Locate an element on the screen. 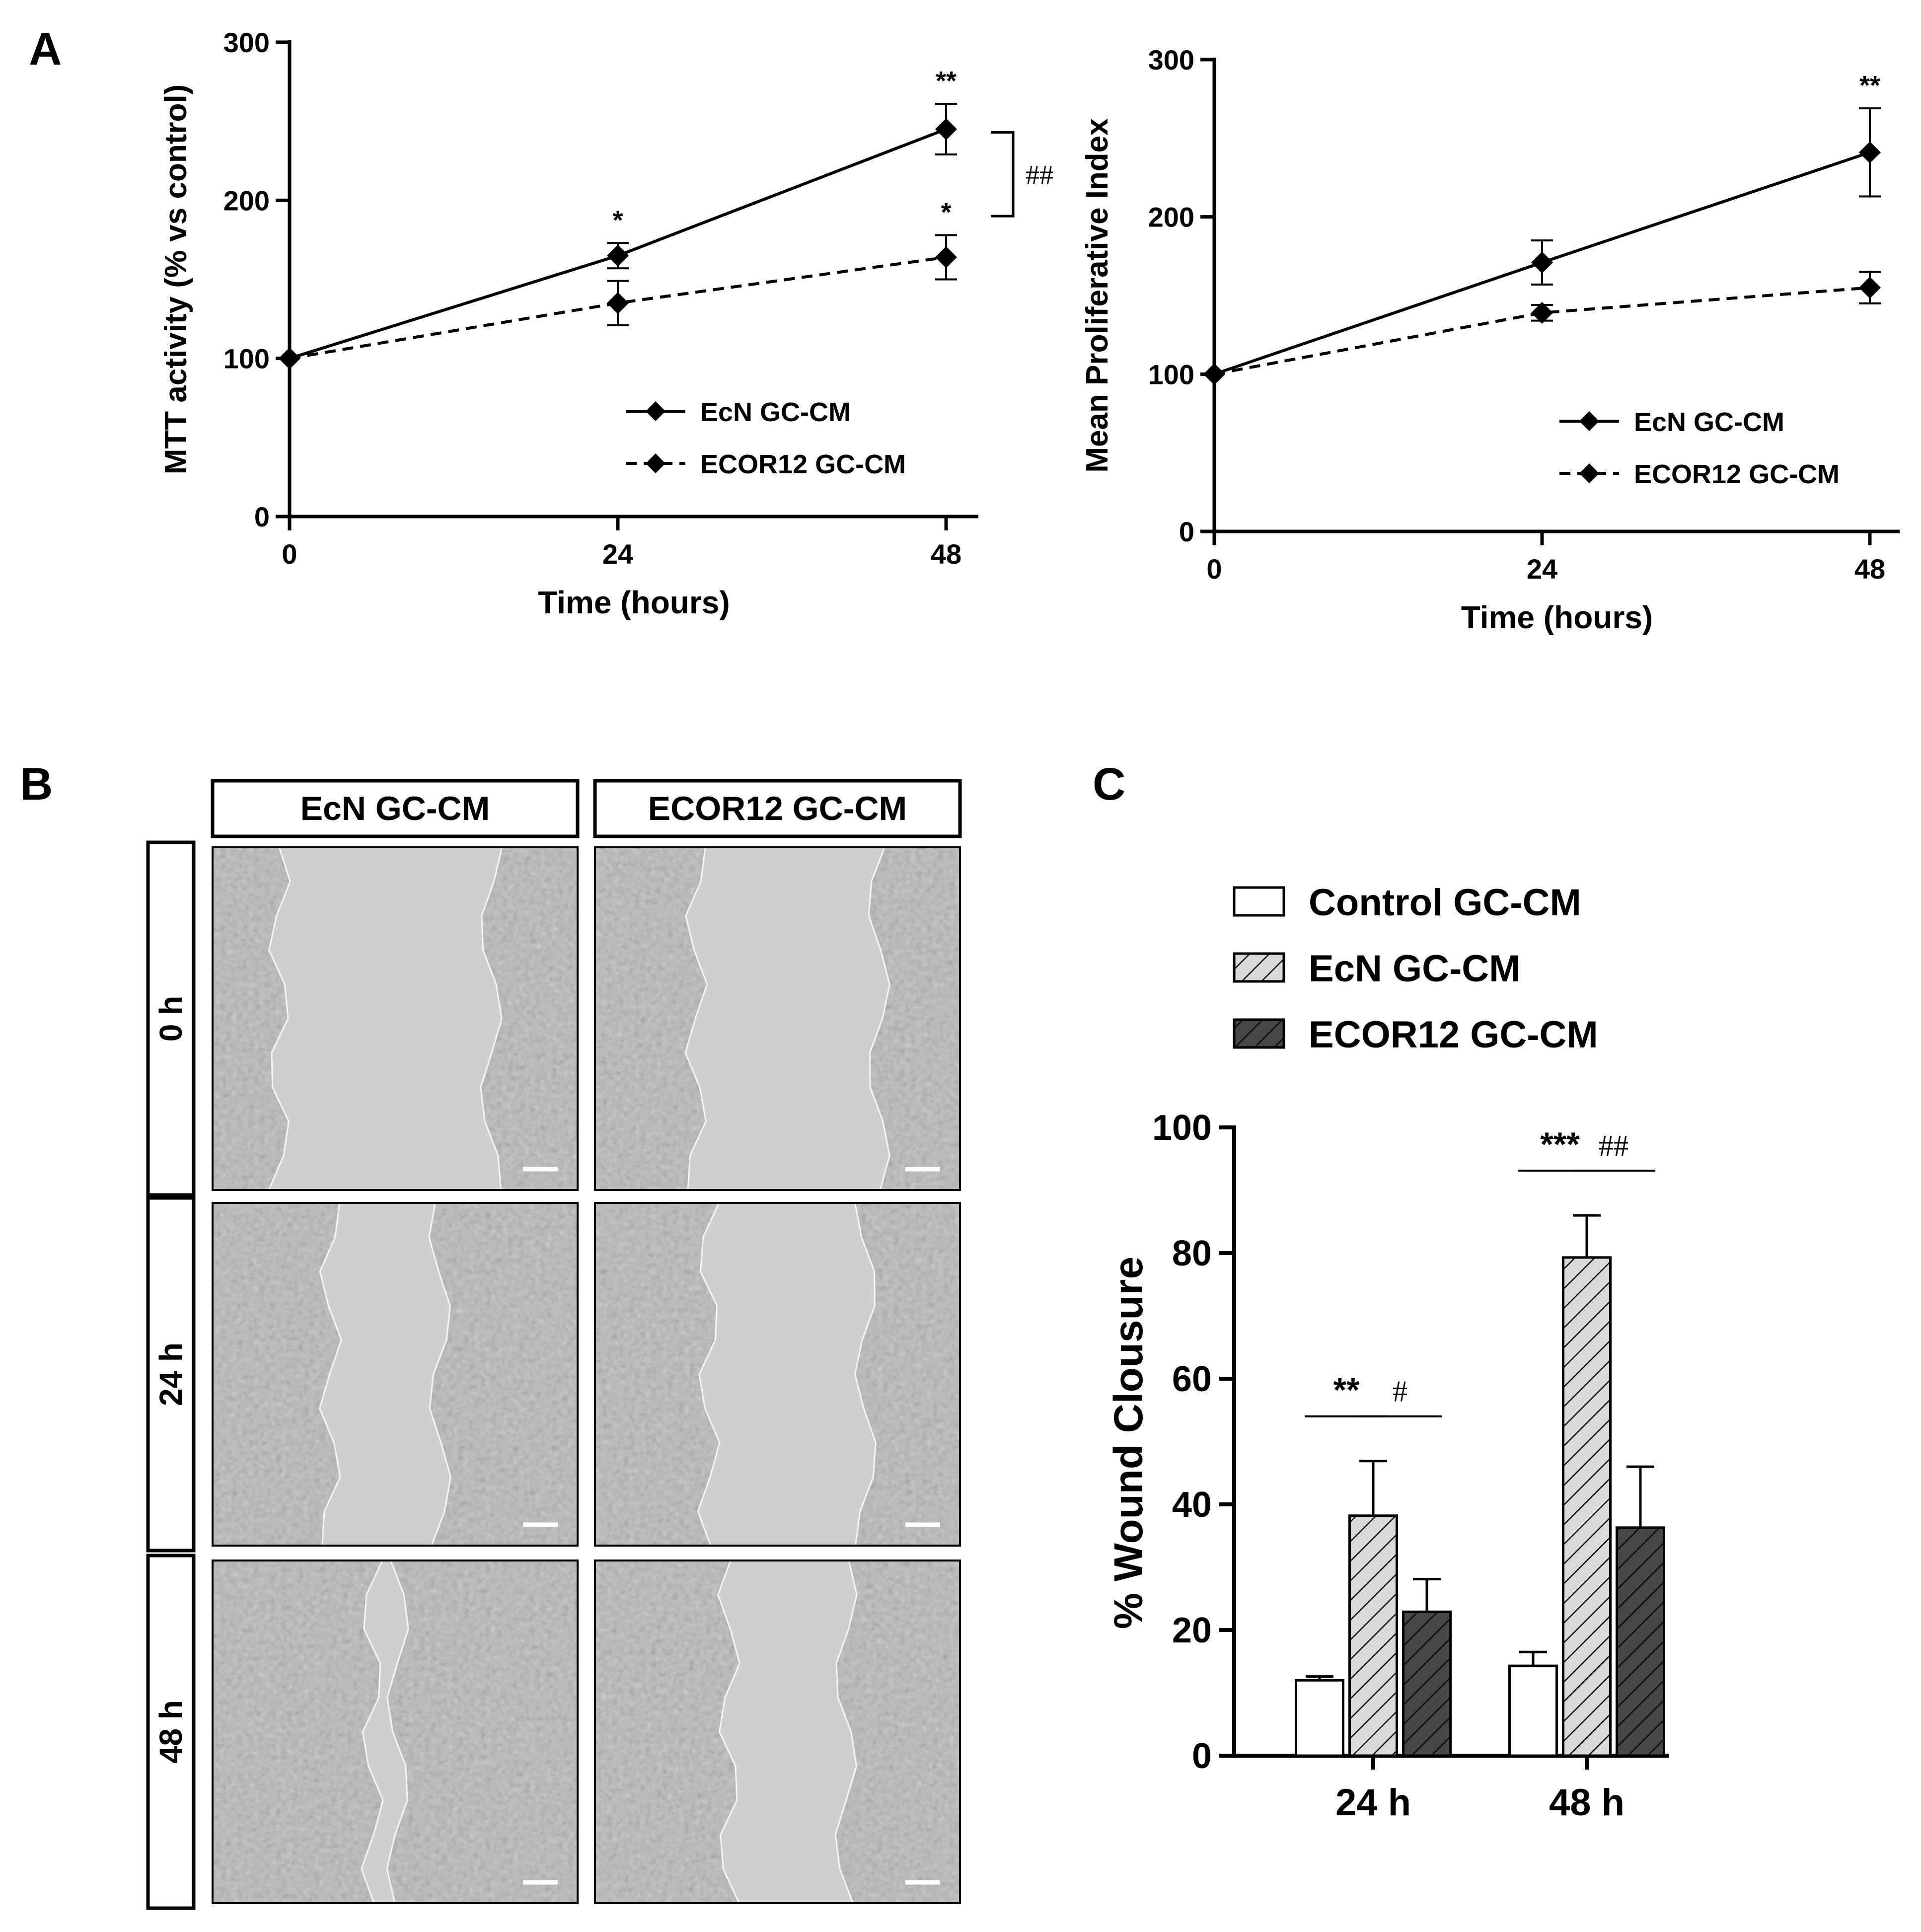 The width and height of the screenshot is (1921, 1932). significance-label: ## is located at coordinates (1613, 1145).